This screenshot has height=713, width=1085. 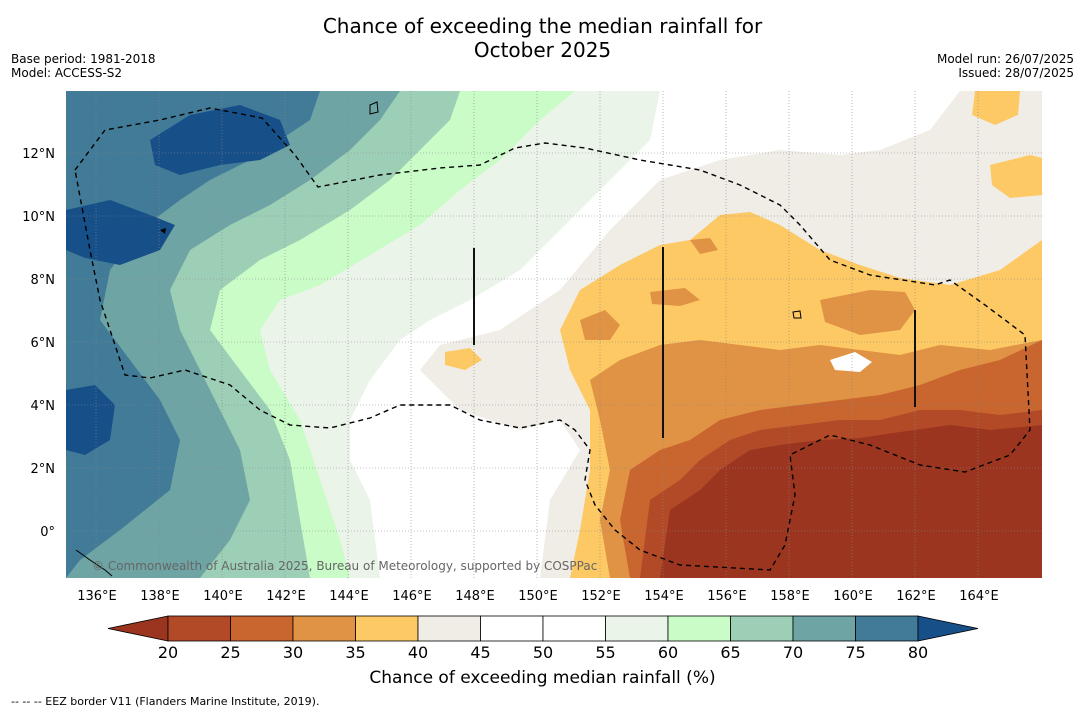 I want to click on colorbar: 20 25 30 35 40 45 50 55 60 65 70 75 80, so click(x=543, y=638).